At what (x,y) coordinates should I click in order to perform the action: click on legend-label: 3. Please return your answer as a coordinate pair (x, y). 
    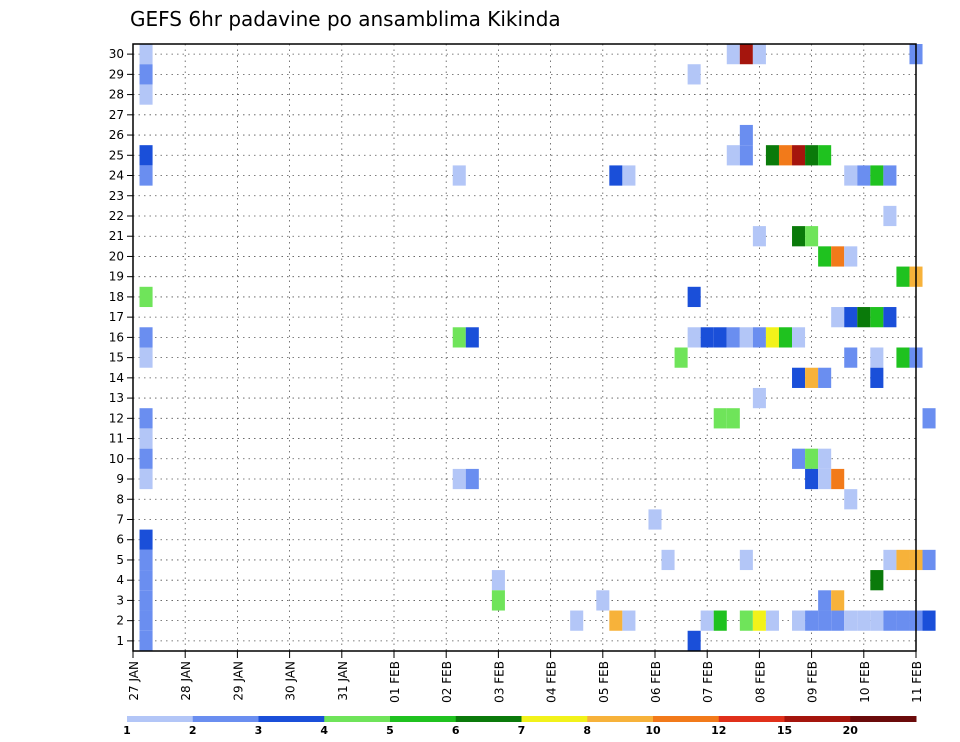
    Looking at the image, I should click on (259, 730).